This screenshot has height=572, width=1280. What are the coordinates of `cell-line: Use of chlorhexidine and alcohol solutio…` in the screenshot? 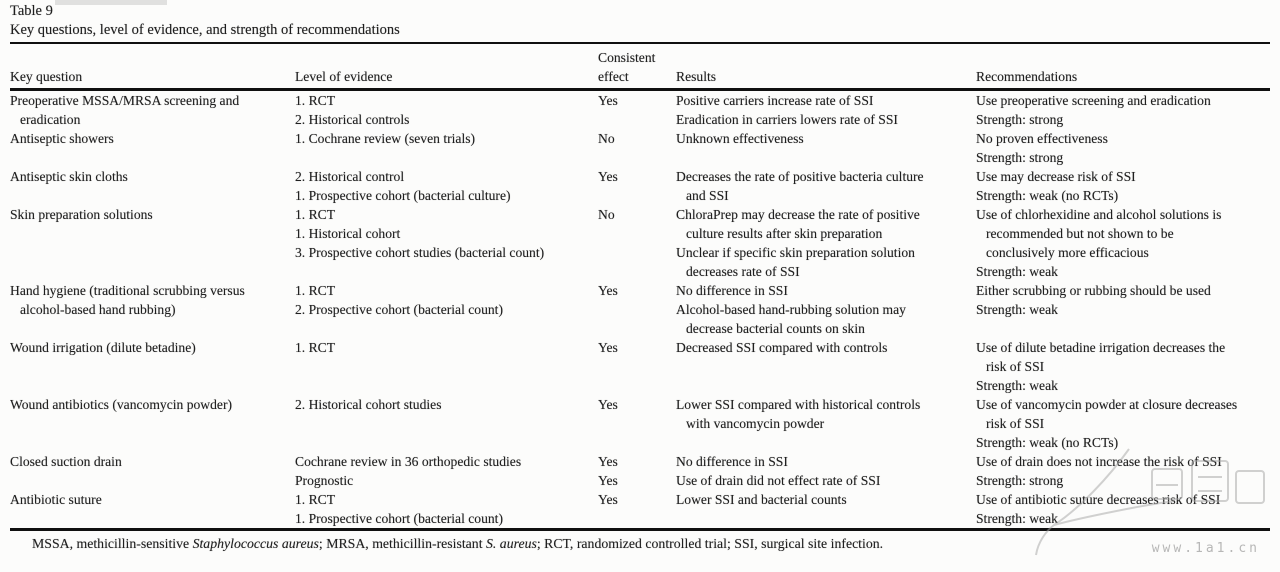 It's located at (1099, 214).